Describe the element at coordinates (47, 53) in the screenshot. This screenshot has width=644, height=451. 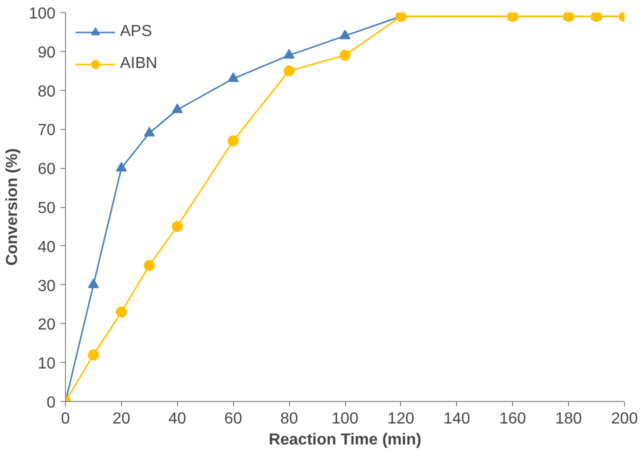
I see `y-tick-label: 90` at that location.